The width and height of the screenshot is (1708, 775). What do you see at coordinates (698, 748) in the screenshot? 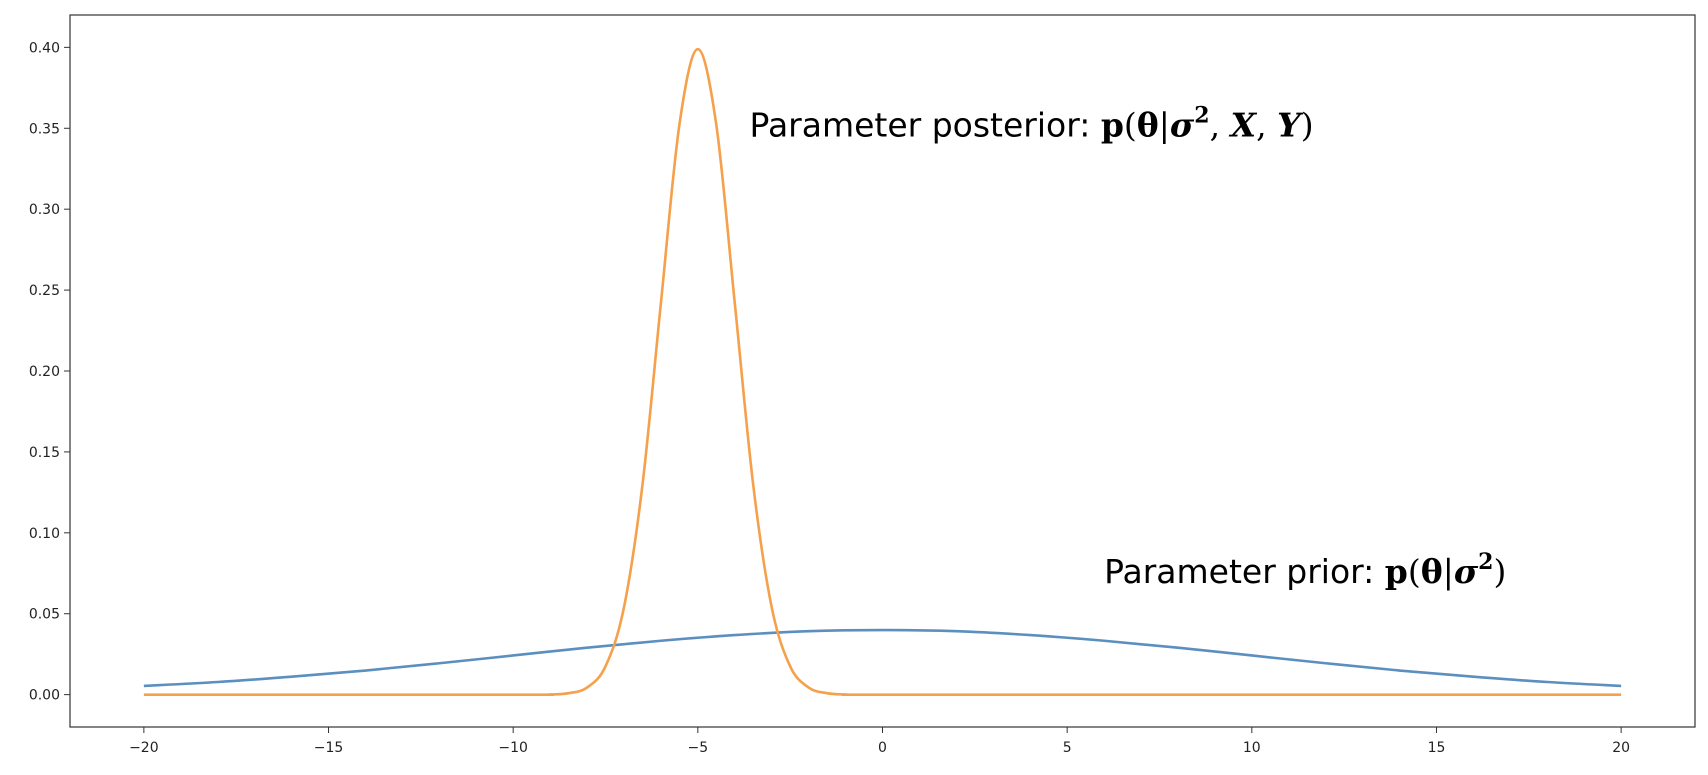
I see `x-tick-label: −5` at bounding box center [698, 748].